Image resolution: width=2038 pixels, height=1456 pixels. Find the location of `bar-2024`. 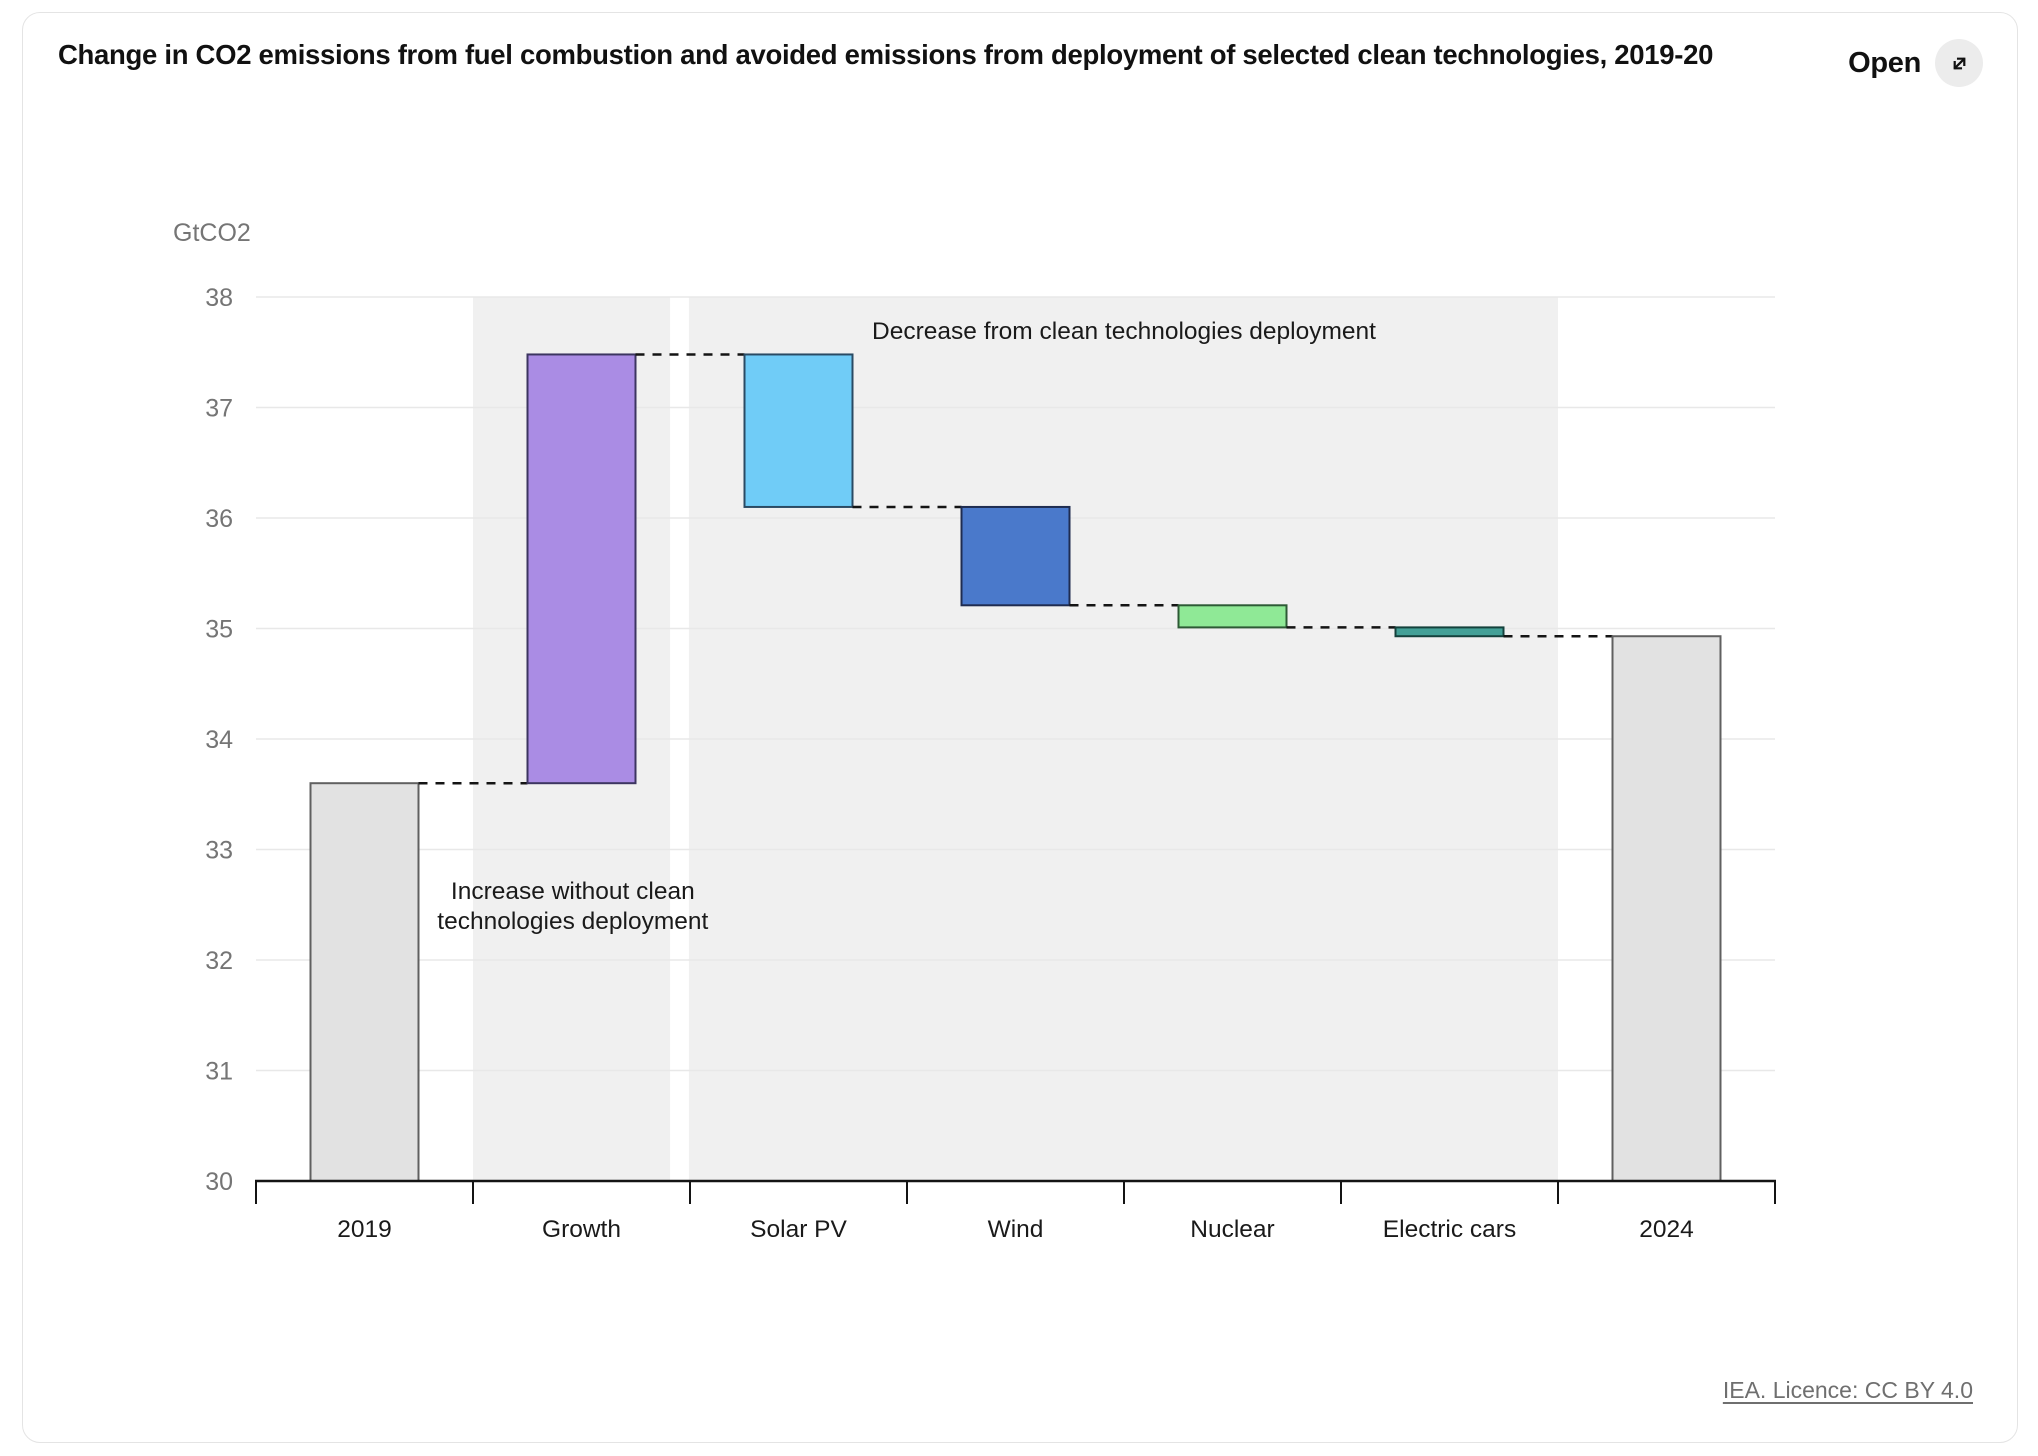

bar-2024 is located at coordinates (1666, 908).